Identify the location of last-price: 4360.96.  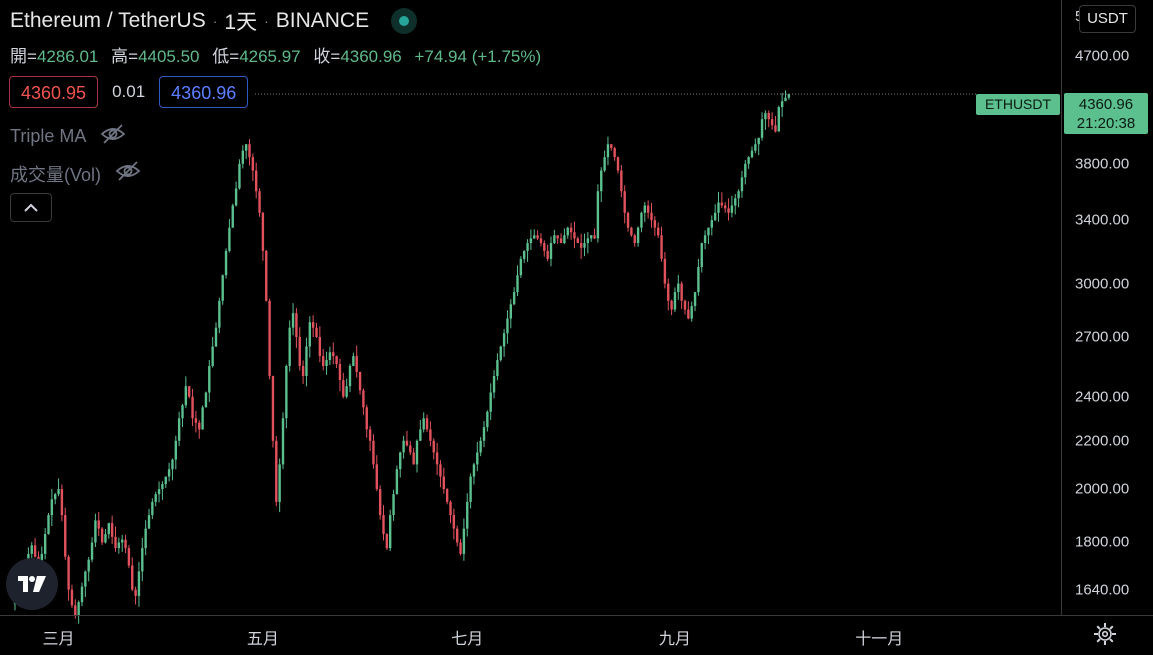
(1106, 104).